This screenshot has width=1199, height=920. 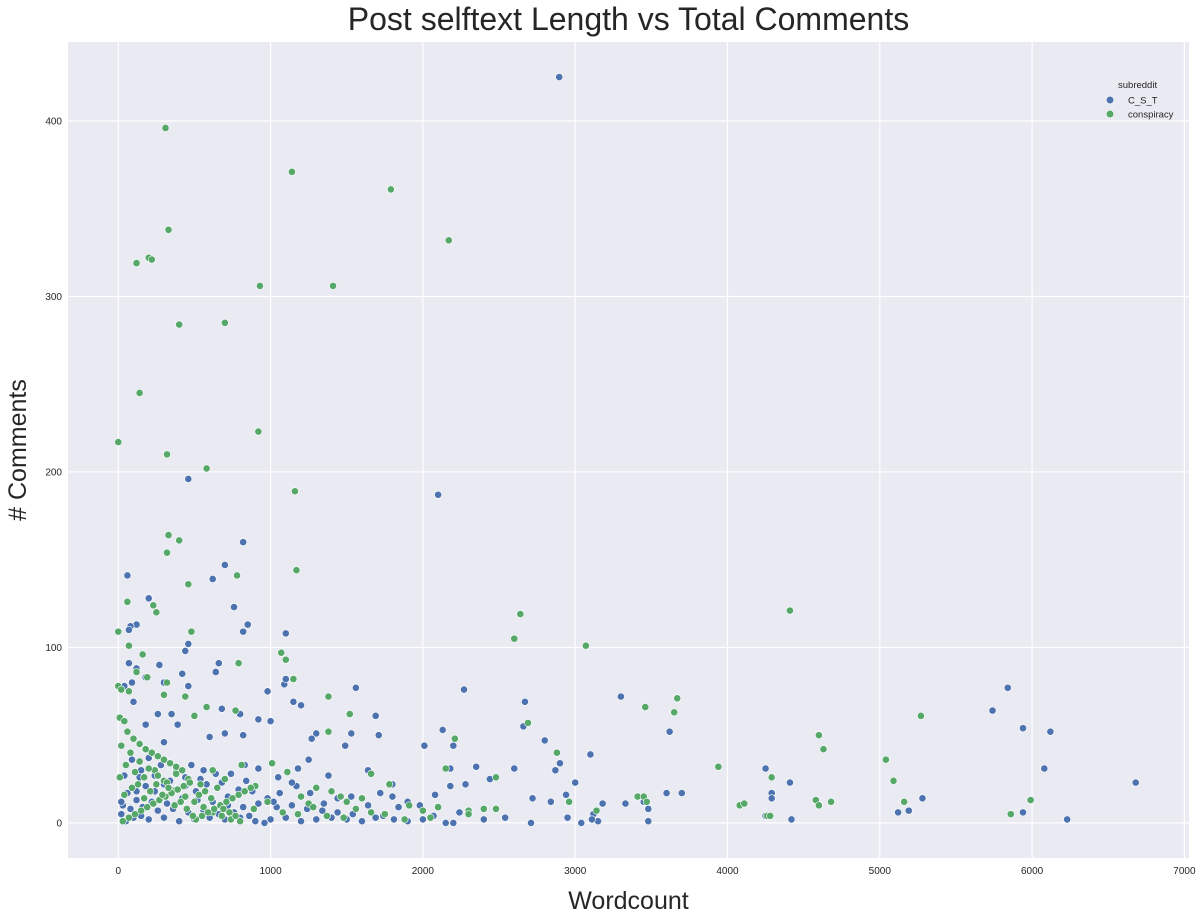 What do you see at coordinates (727, 871) in the screenshot?
I see `x-tick-label: 4000` at bounding box center [727, 871].